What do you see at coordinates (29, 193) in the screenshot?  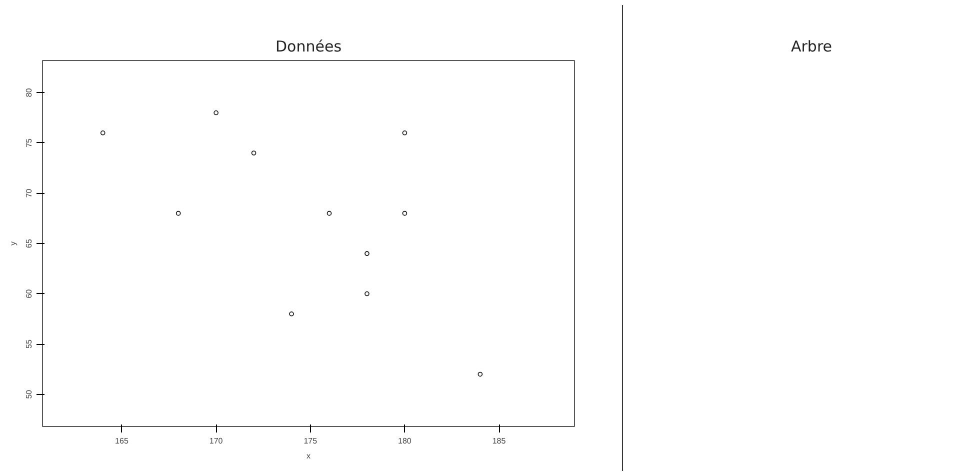 I see `y-tick-label: 70` at bounding box center [29, 193].